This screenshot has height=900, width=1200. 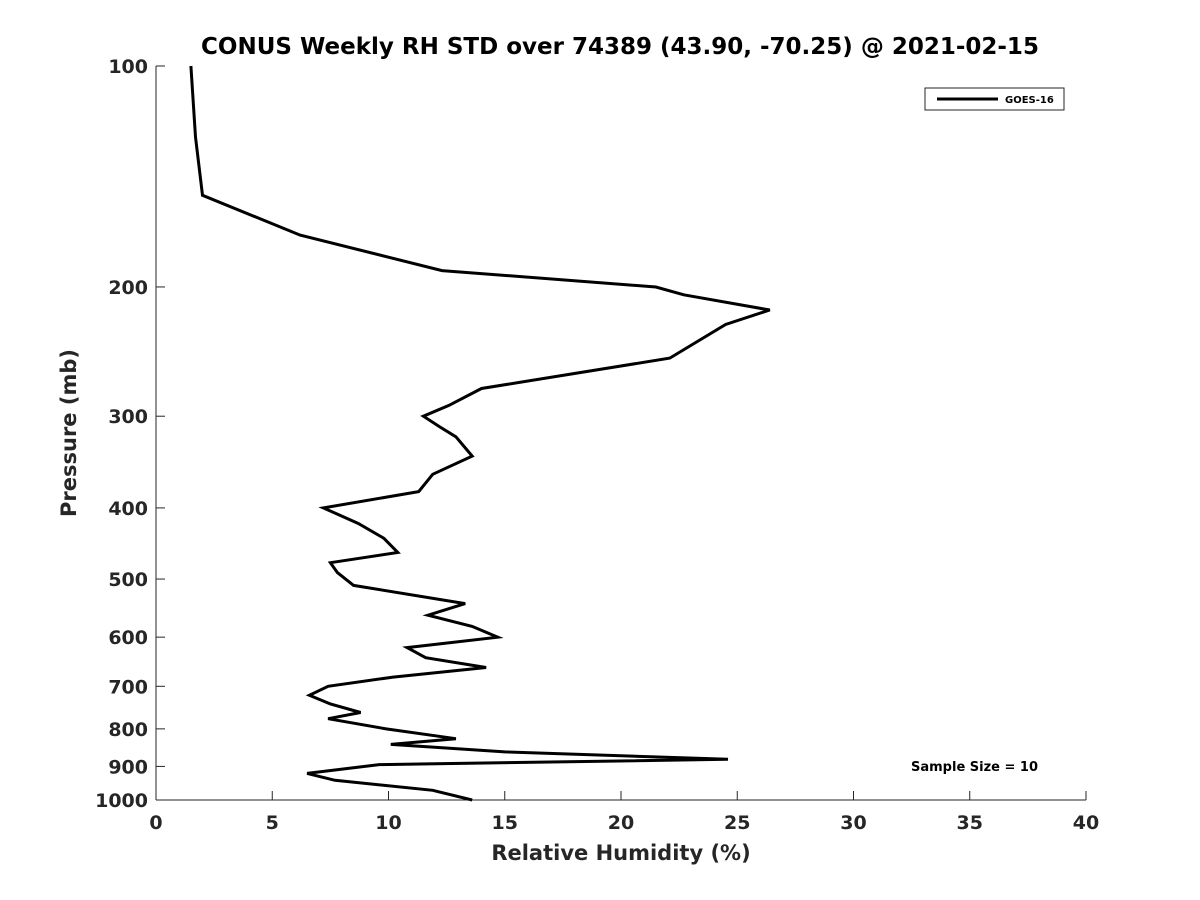 What do you see at coordinates (128, 67) in the screenshot?
I see `y-tick-label: 100` at bounding box center [128, 67].